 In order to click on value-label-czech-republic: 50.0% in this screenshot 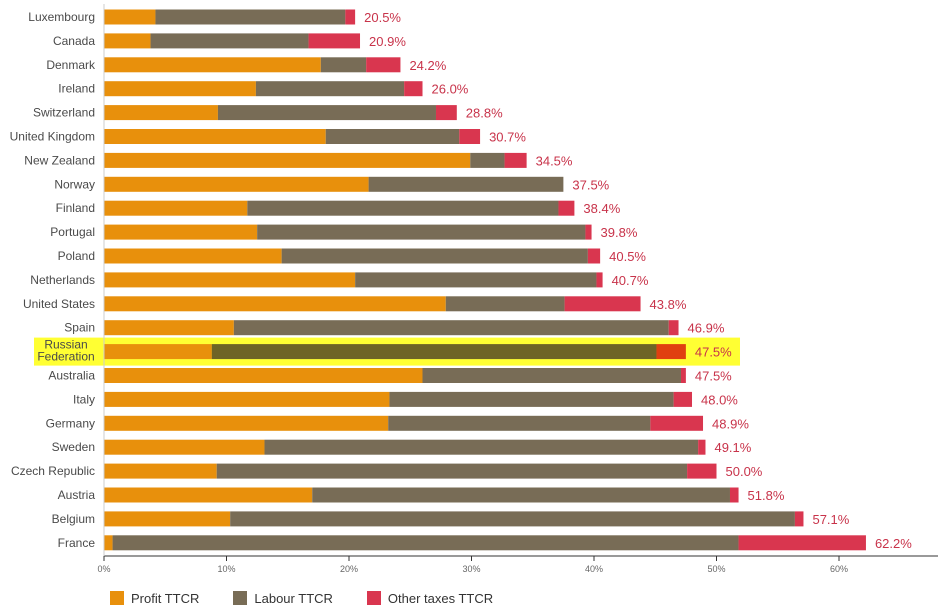, I will do `click(744, 471)`.